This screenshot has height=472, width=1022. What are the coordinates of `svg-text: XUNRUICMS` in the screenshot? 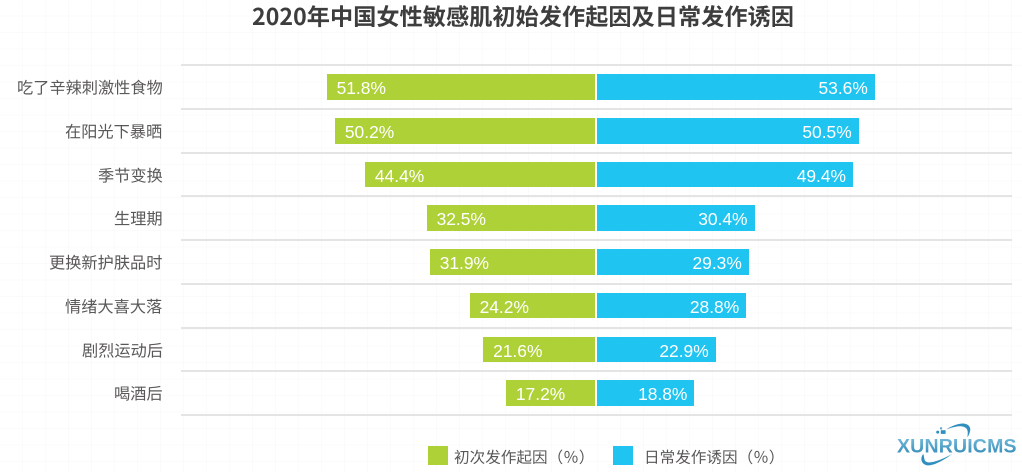 It's located at (956, 447).